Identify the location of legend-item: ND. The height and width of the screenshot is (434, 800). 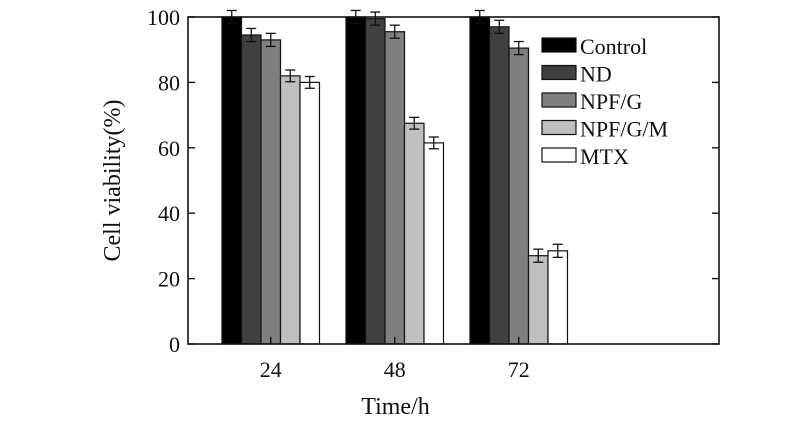
(576, 74).